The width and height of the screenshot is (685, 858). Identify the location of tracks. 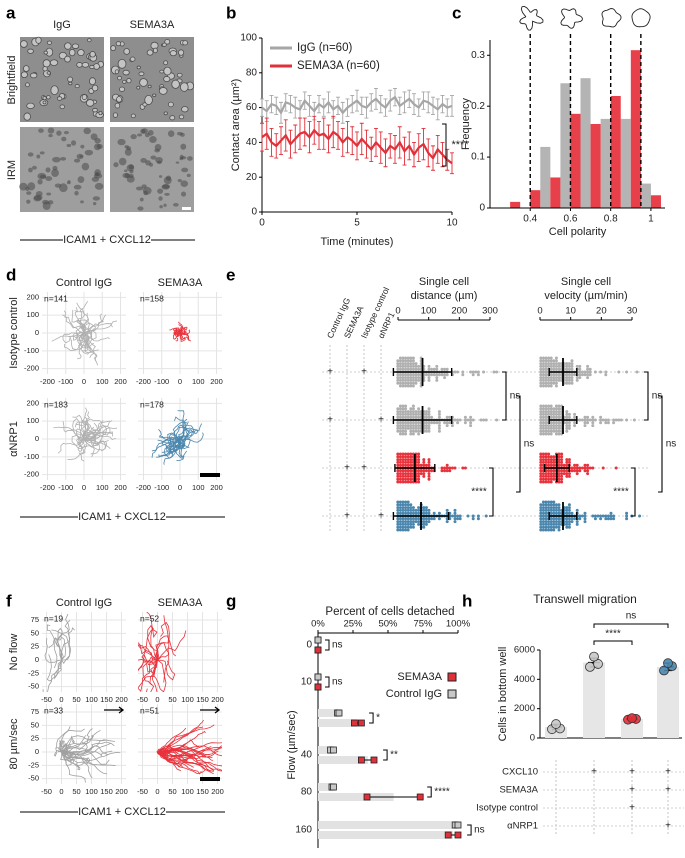
(162, 652).